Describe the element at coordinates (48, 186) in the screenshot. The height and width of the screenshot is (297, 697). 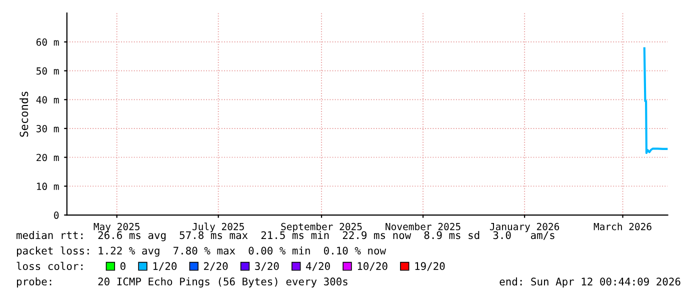
I see `y-tick-label: 10 m` at that location.